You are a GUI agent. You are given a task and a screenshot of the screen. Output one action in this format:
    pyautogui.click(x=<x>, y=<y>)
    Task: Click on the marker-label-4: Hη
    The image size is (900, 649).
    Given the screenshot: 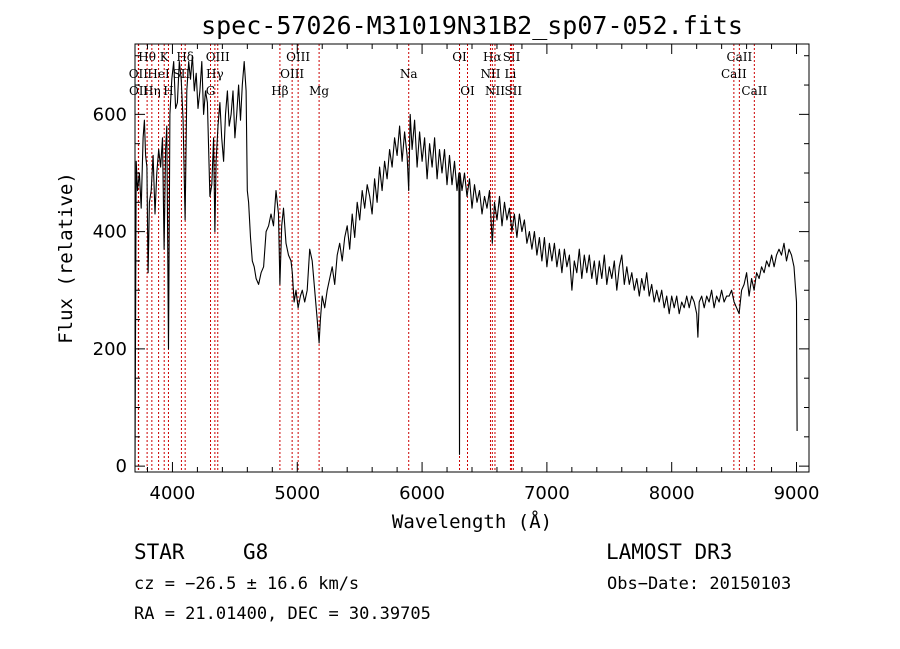 What is the action you would take?
    pyautogui.click(x=152, y=91)
    